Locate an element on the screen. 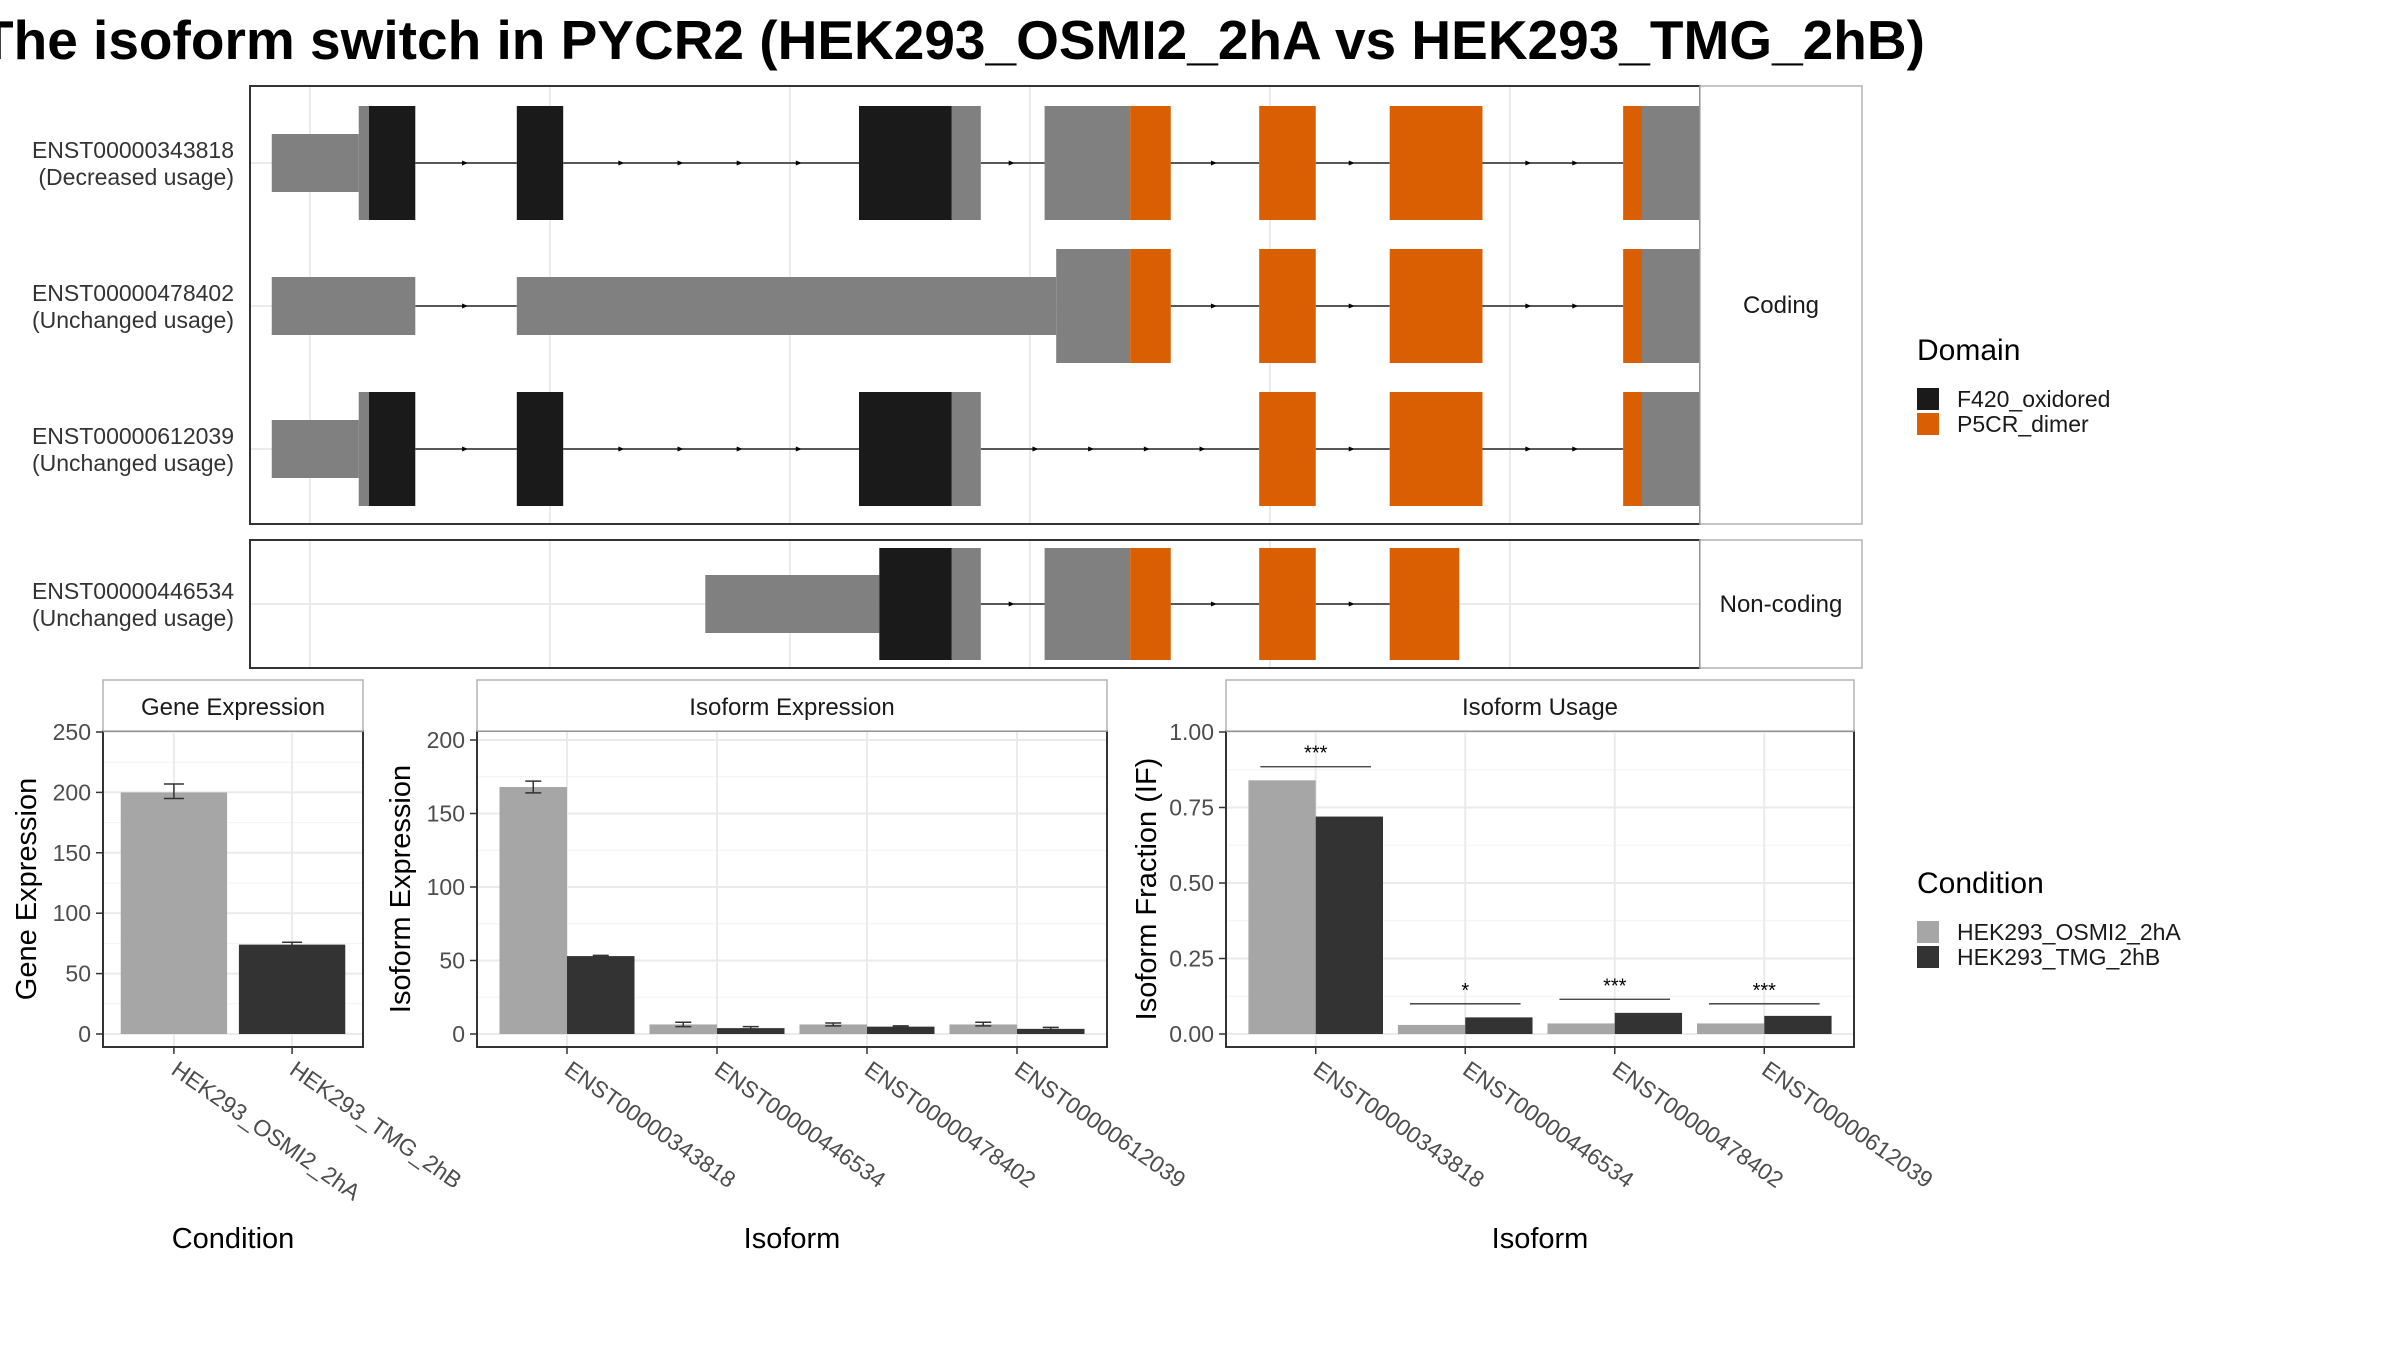 This screenshot has height=1350, width=2400. y-tick-label: 250 is located at coordinates (72, 732).